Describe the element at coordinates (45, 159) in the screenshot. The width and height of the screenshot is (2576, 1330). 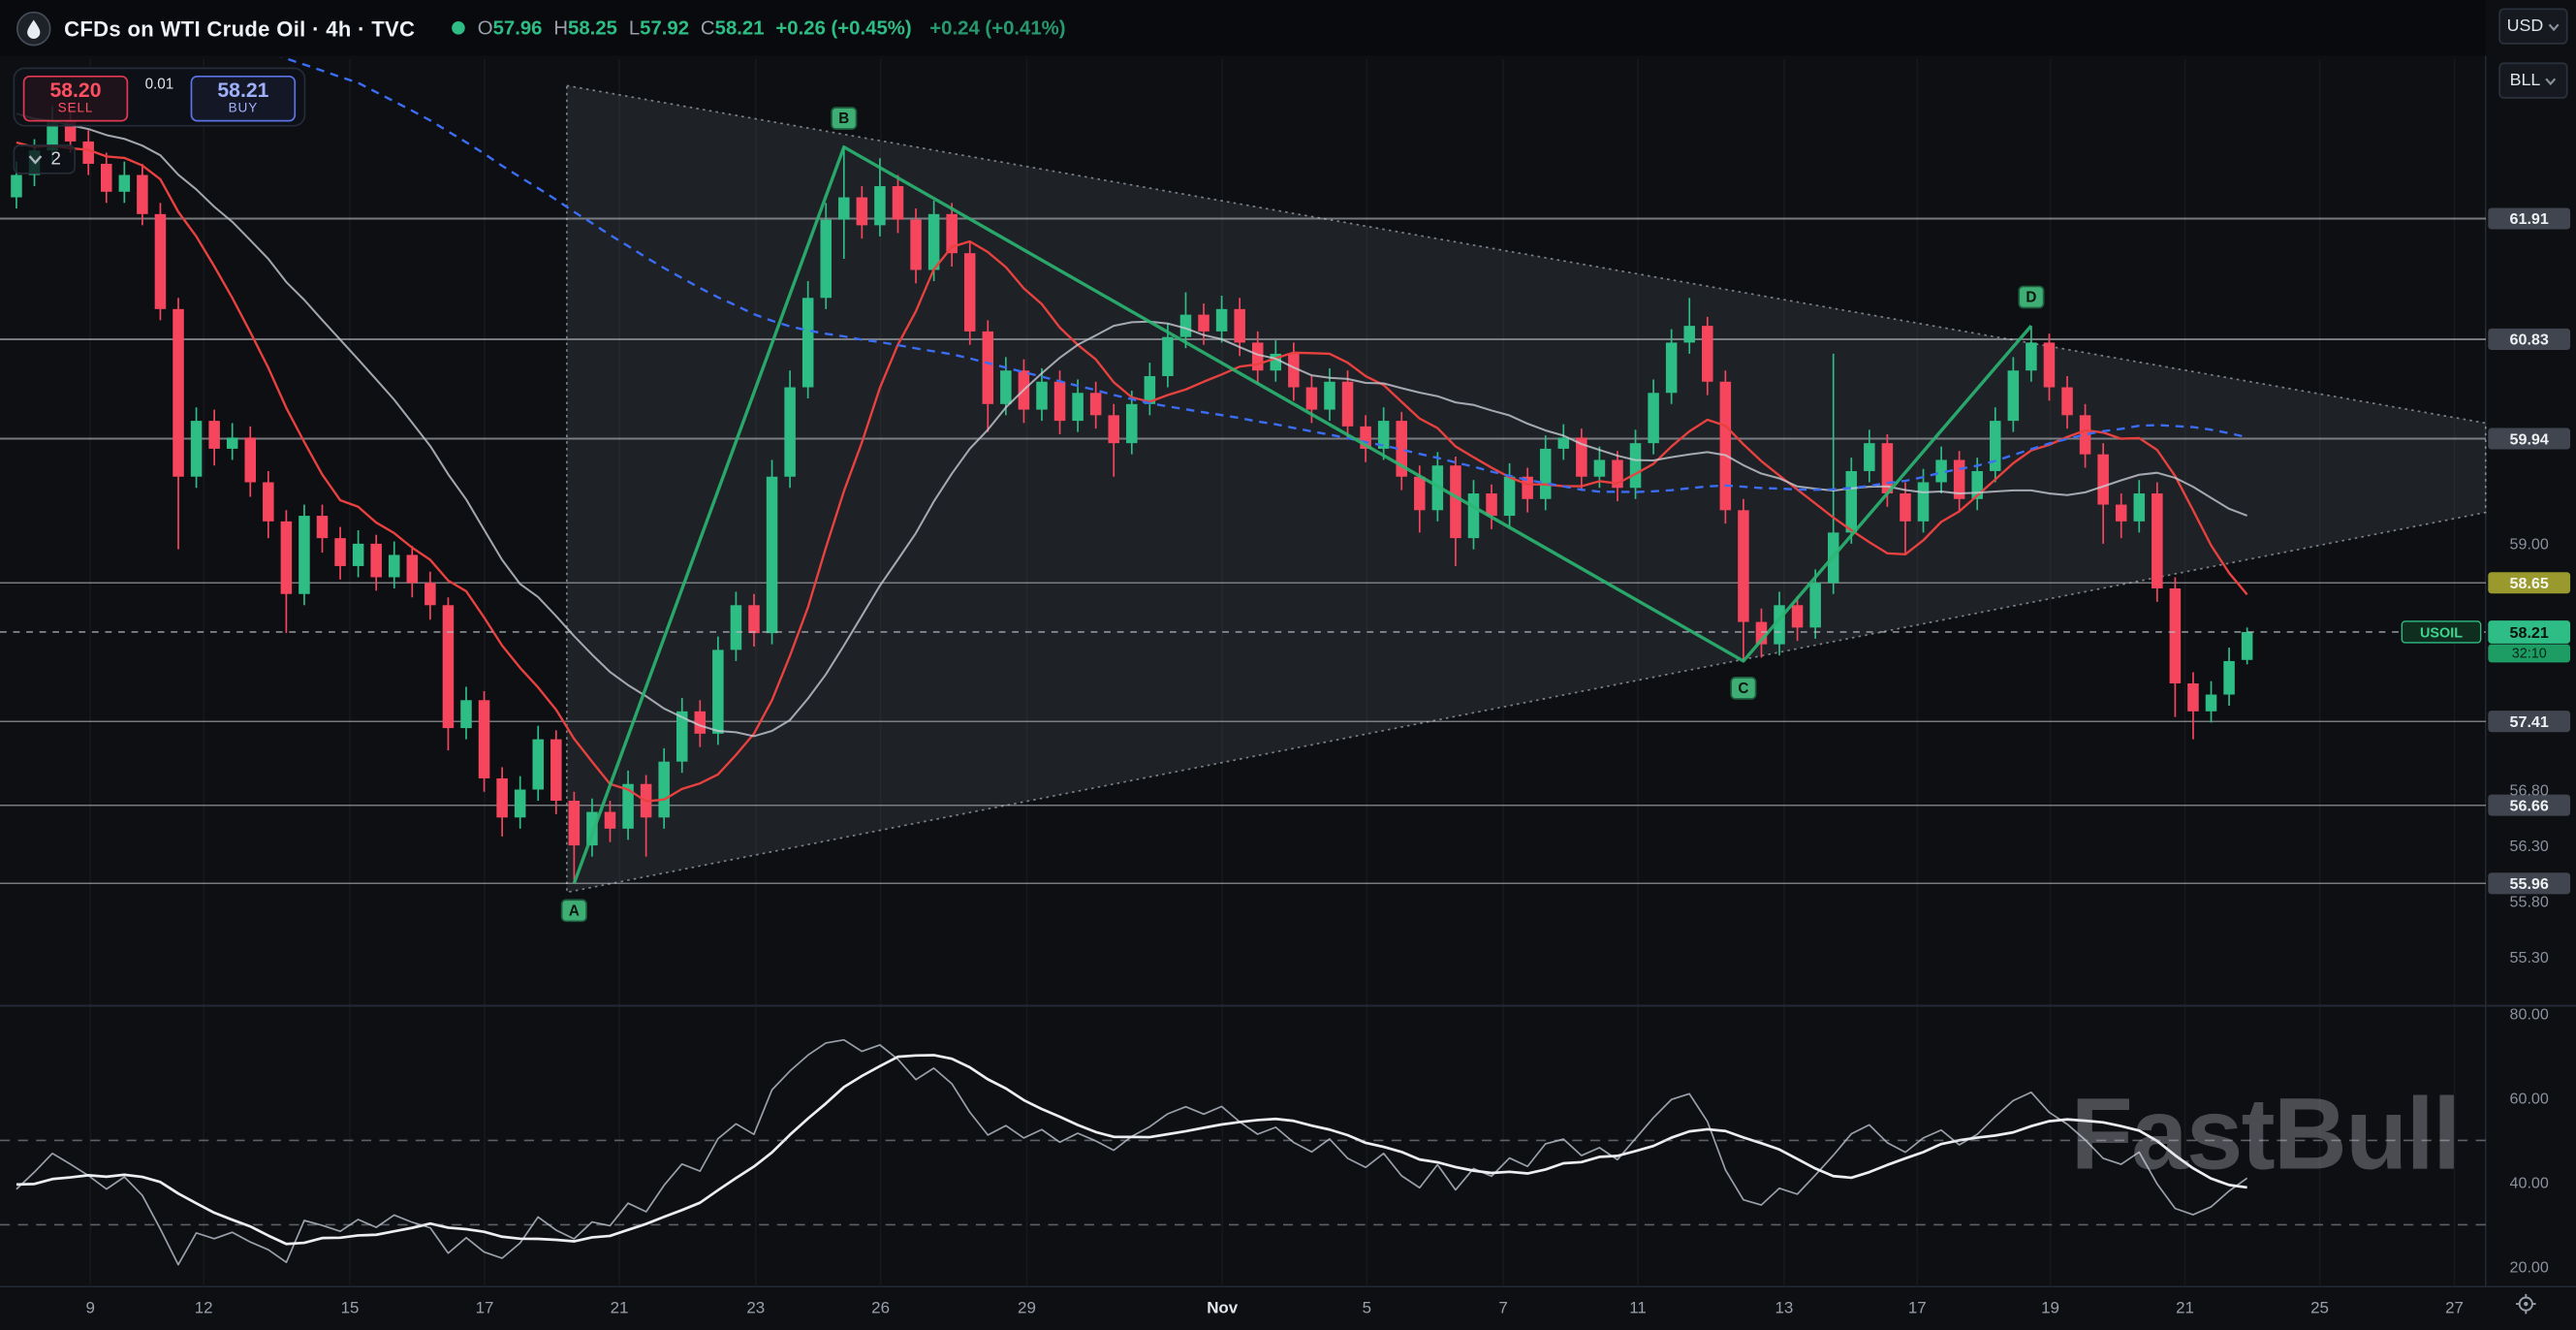
I see `objects-tree-chip: 2` at that location.